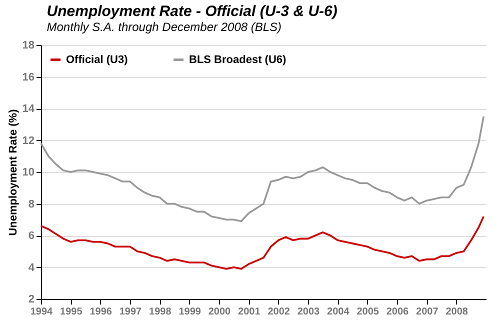 The image size is (500, 320). Describe the element at coordinates (130, 312) in the screenshot. I see `x-tick-label: 1997` at that location.